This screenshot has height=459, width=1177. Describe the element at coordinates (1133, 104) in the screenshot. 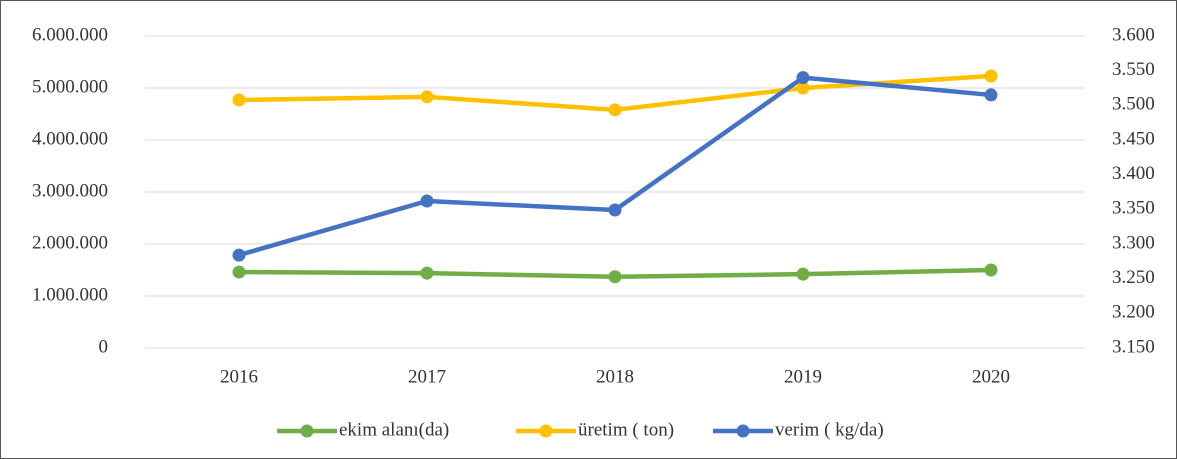

I see `y2-tick-label: 3.500` at that location.